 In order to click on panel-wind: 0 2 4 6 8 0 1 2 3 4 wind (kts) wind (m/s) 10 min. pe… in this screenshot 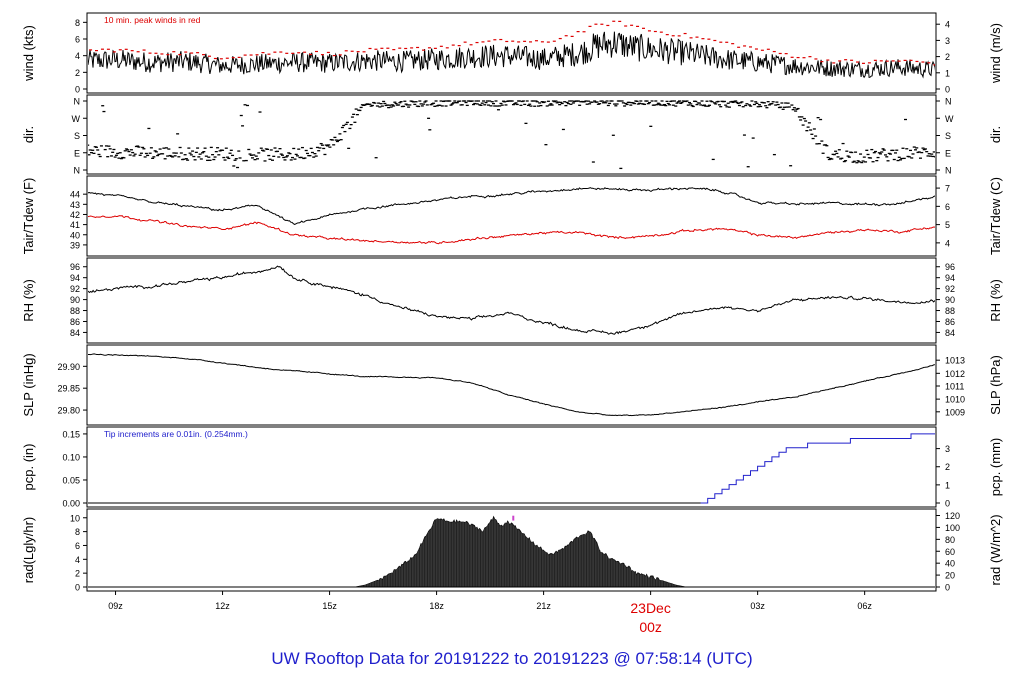, I will do `click(512, 53)`.